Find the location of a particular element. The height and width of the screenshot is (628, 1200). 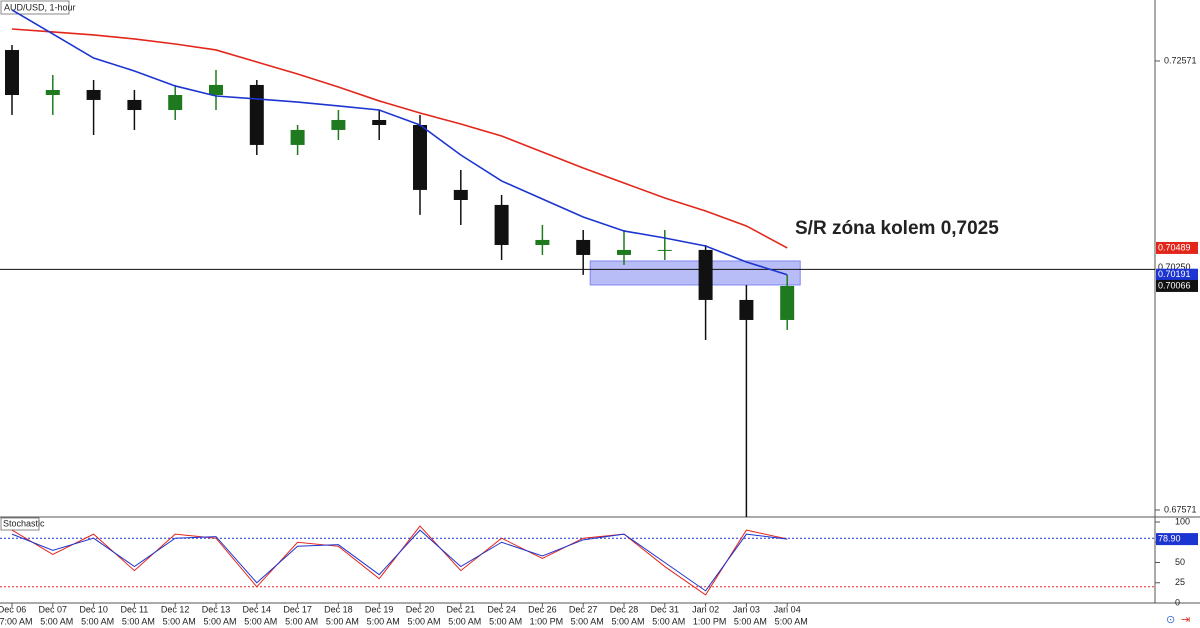

title-box is located at coordinates (35, 7).